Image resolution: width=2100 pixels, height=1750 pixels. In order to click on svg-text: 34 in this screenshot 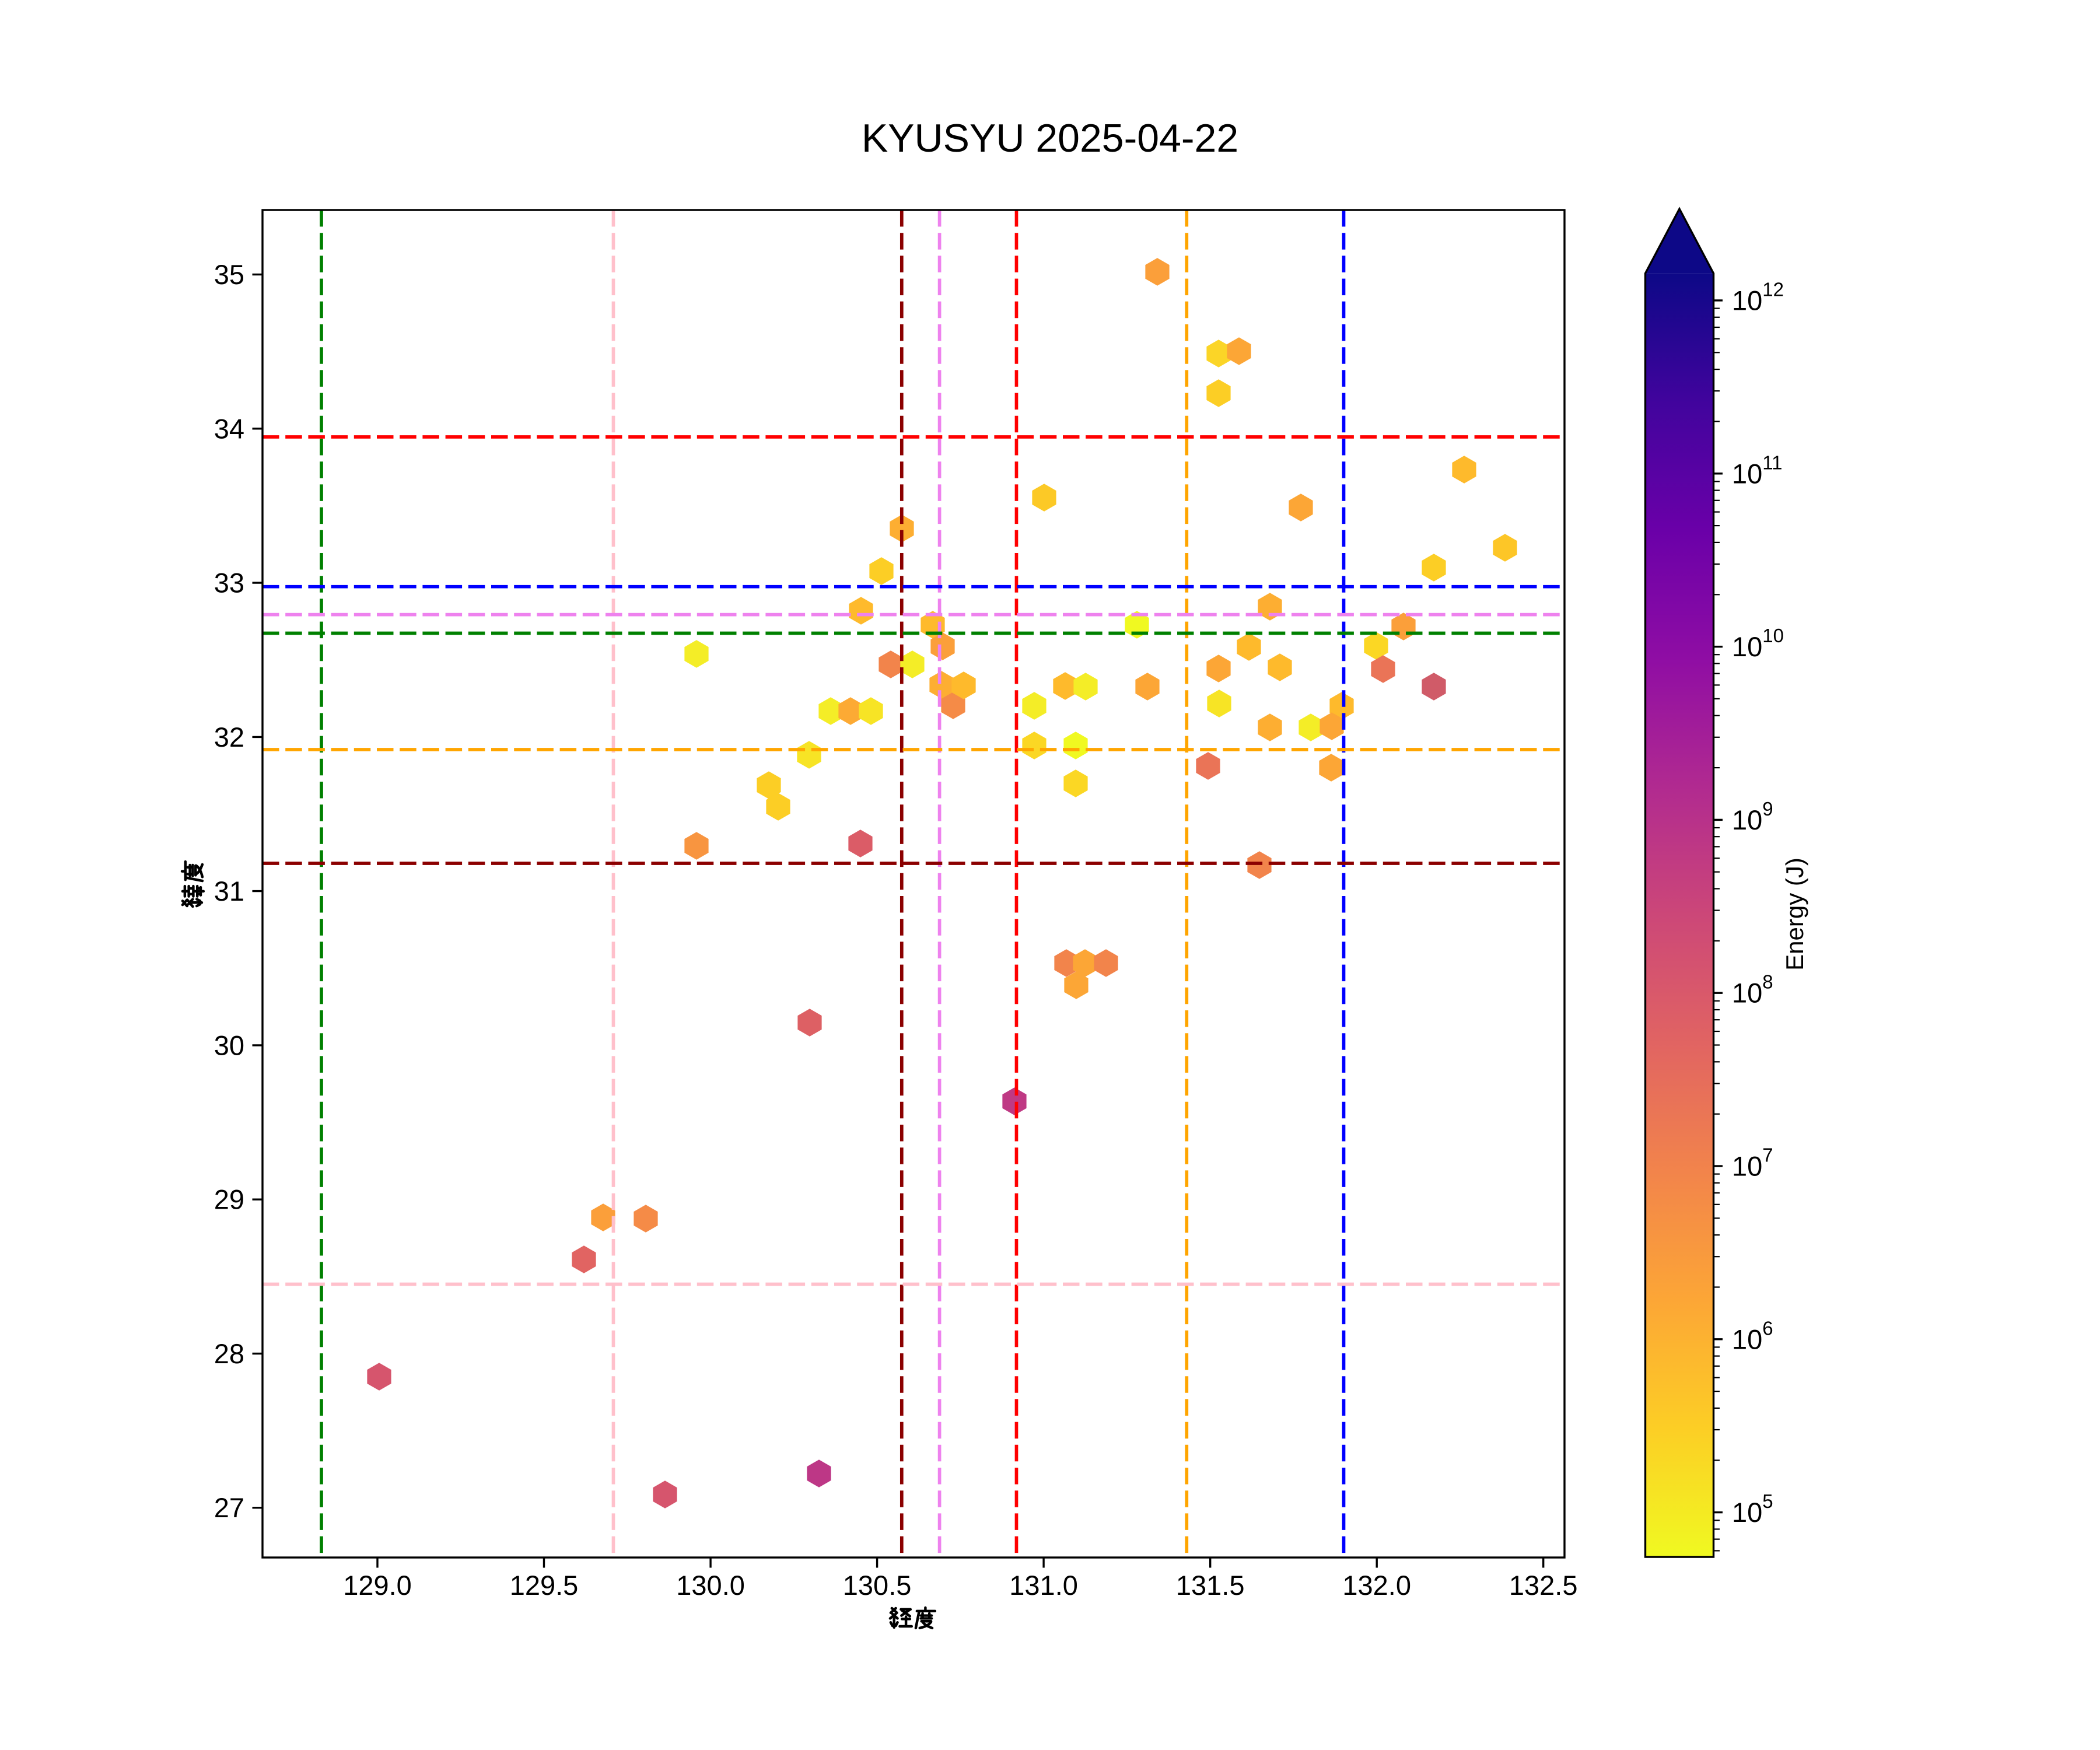, I will do `click(229, 428)`.